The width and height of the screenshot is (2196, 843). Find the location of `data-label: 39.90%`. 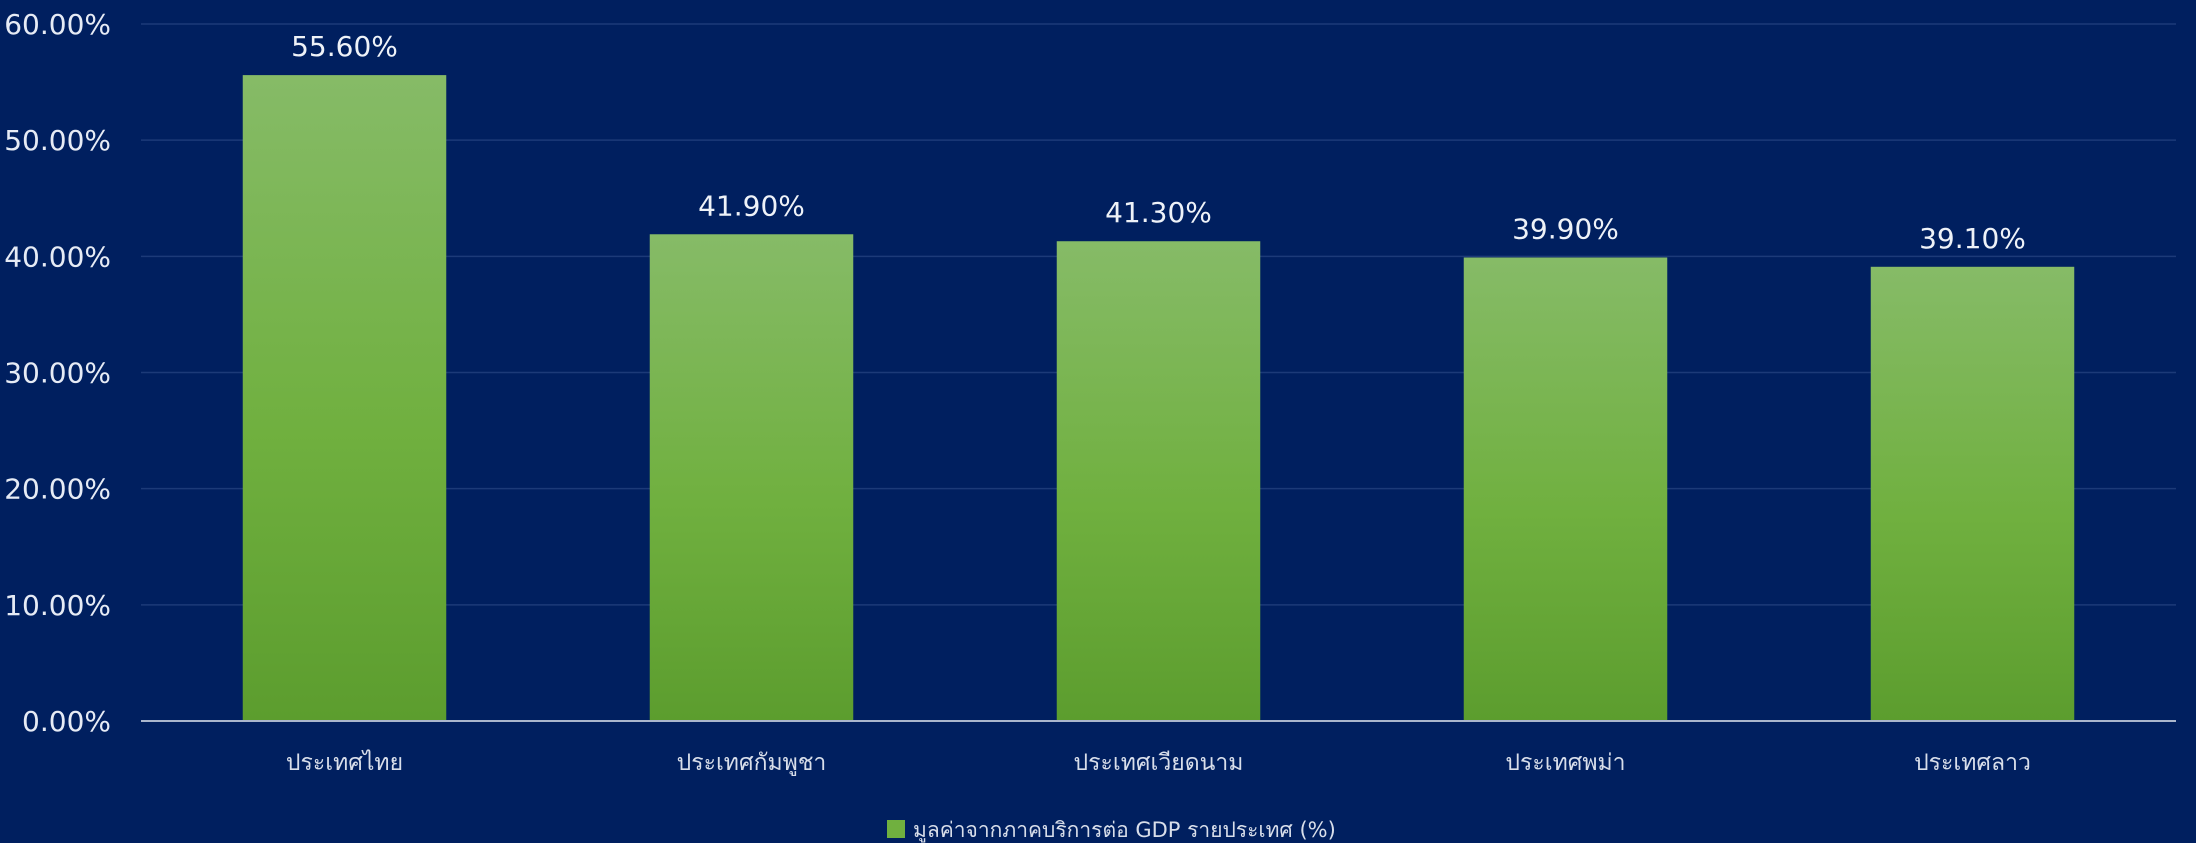

data-label: 39.90% is located at coordinates (1565, 228).